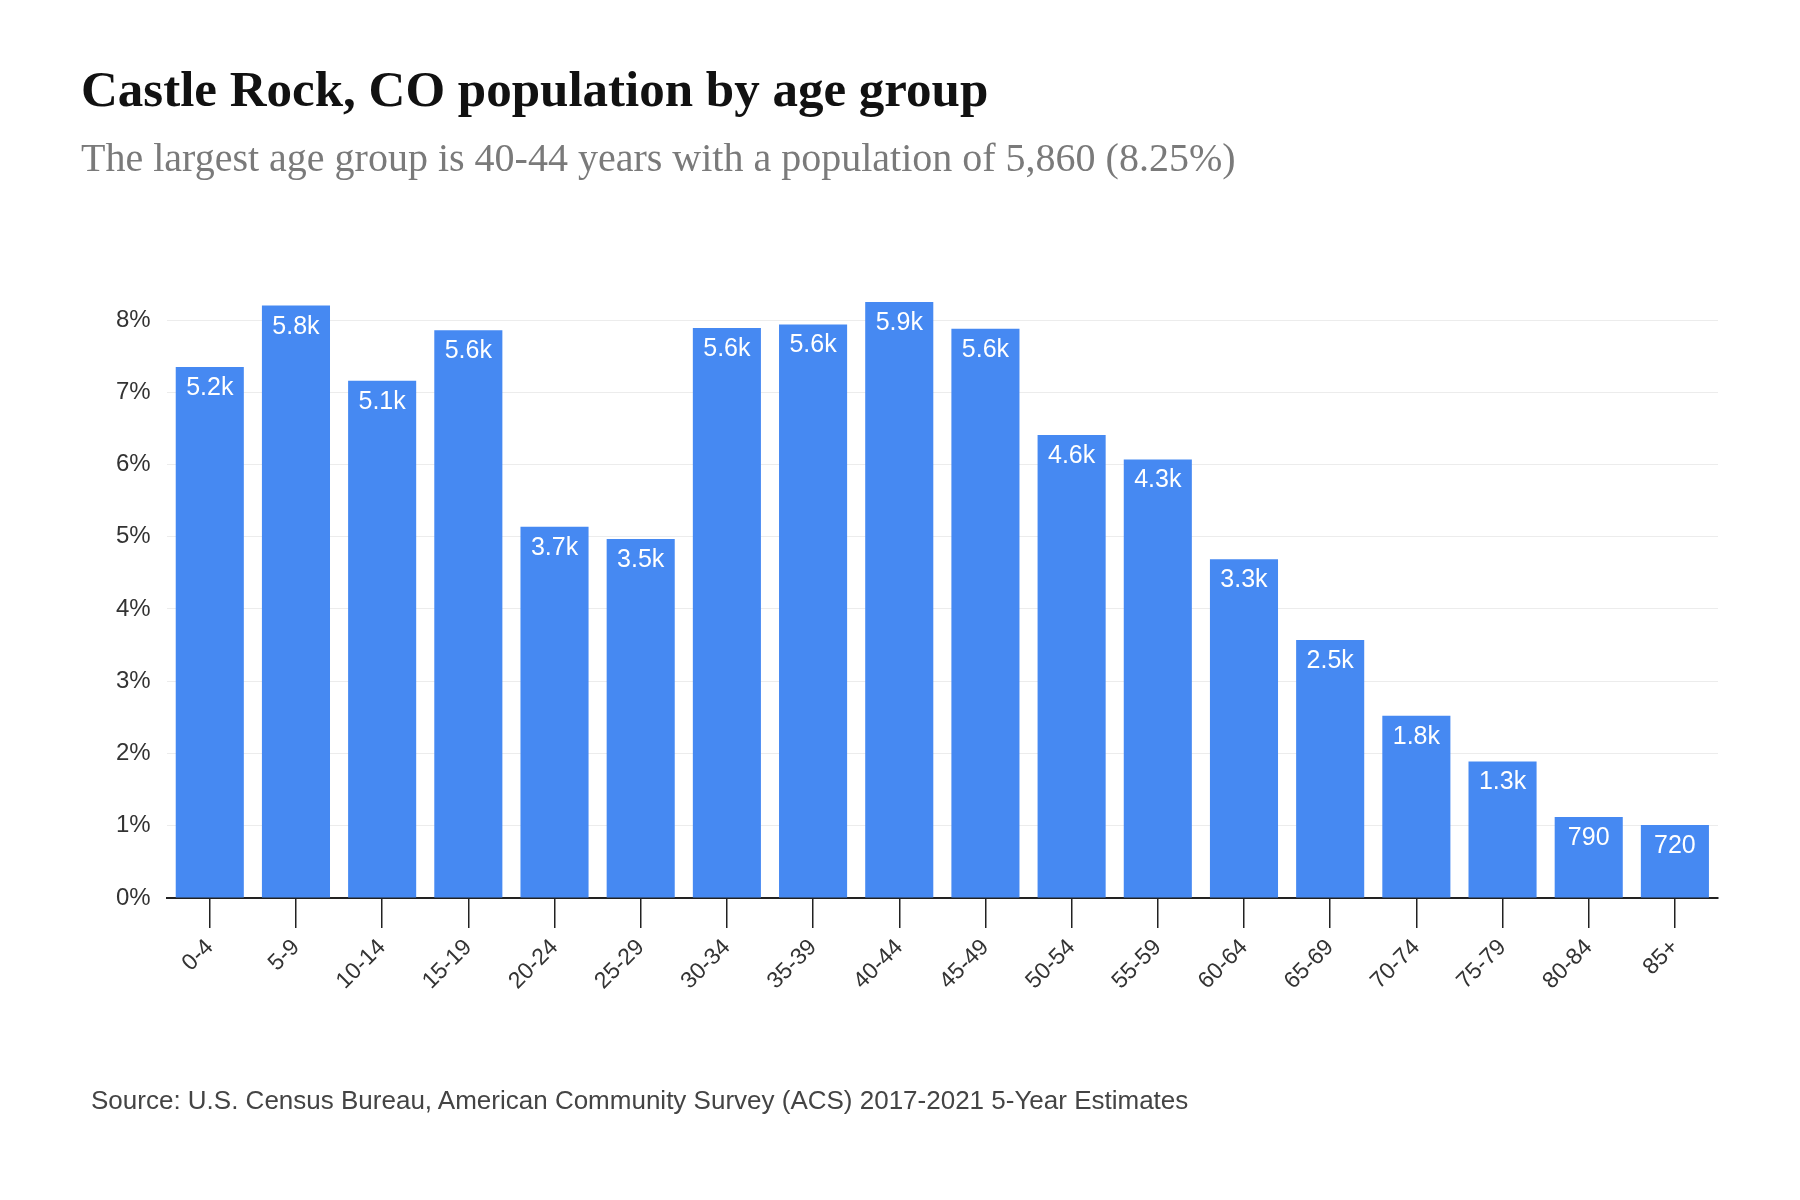 This screenshot has height=1200, width=1800. What do you see at coordinates (554, 545) in the screenshot?
I see `annotation: 3.7k` at bounding box center [554, 545].